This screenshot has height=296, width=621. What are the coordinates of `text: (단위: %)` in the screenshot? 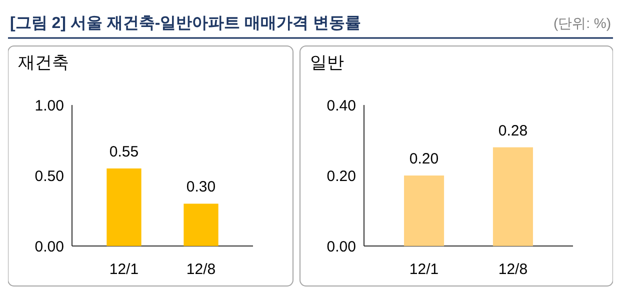 It's located at (582, 23).